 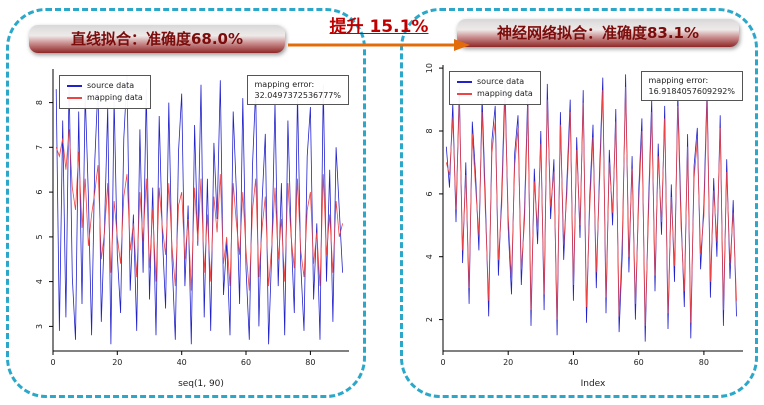 What do you see at coordinates (691, 86) in the screenshot?
I see `mapping-error-box: mapping error: 16.9184057609292%` at bounding box center [691, 86].